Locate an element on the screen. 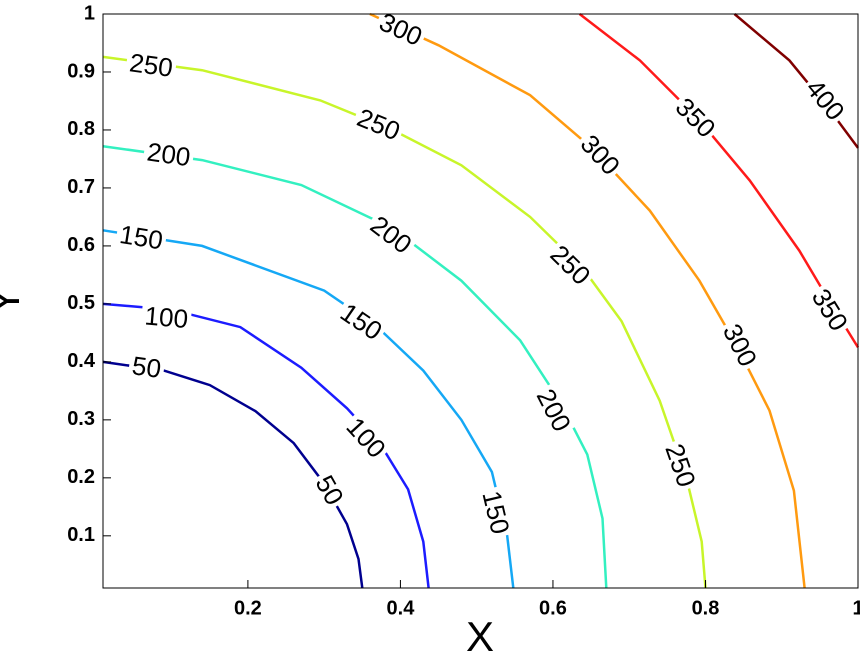 Image resolution: width=860 pixels, height=657 pixels. y-tick-label: 1 is located at coordinates (89, 13).